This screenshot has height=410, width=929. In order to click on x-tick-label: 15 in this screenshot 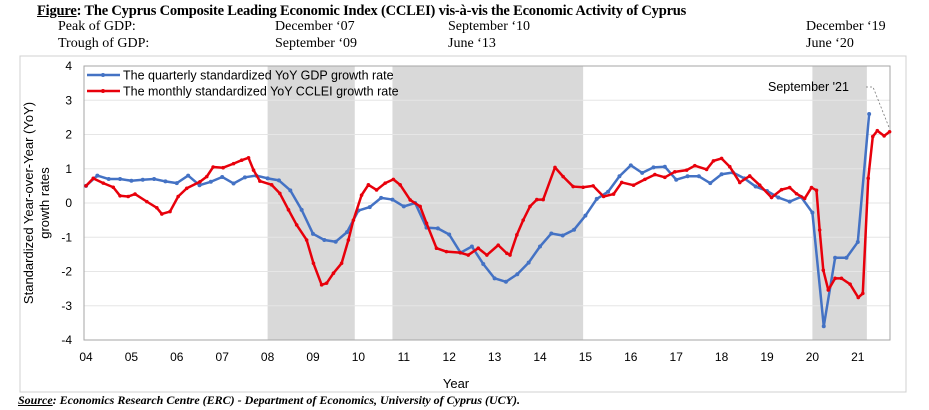, I will do `click(586, 357)`.